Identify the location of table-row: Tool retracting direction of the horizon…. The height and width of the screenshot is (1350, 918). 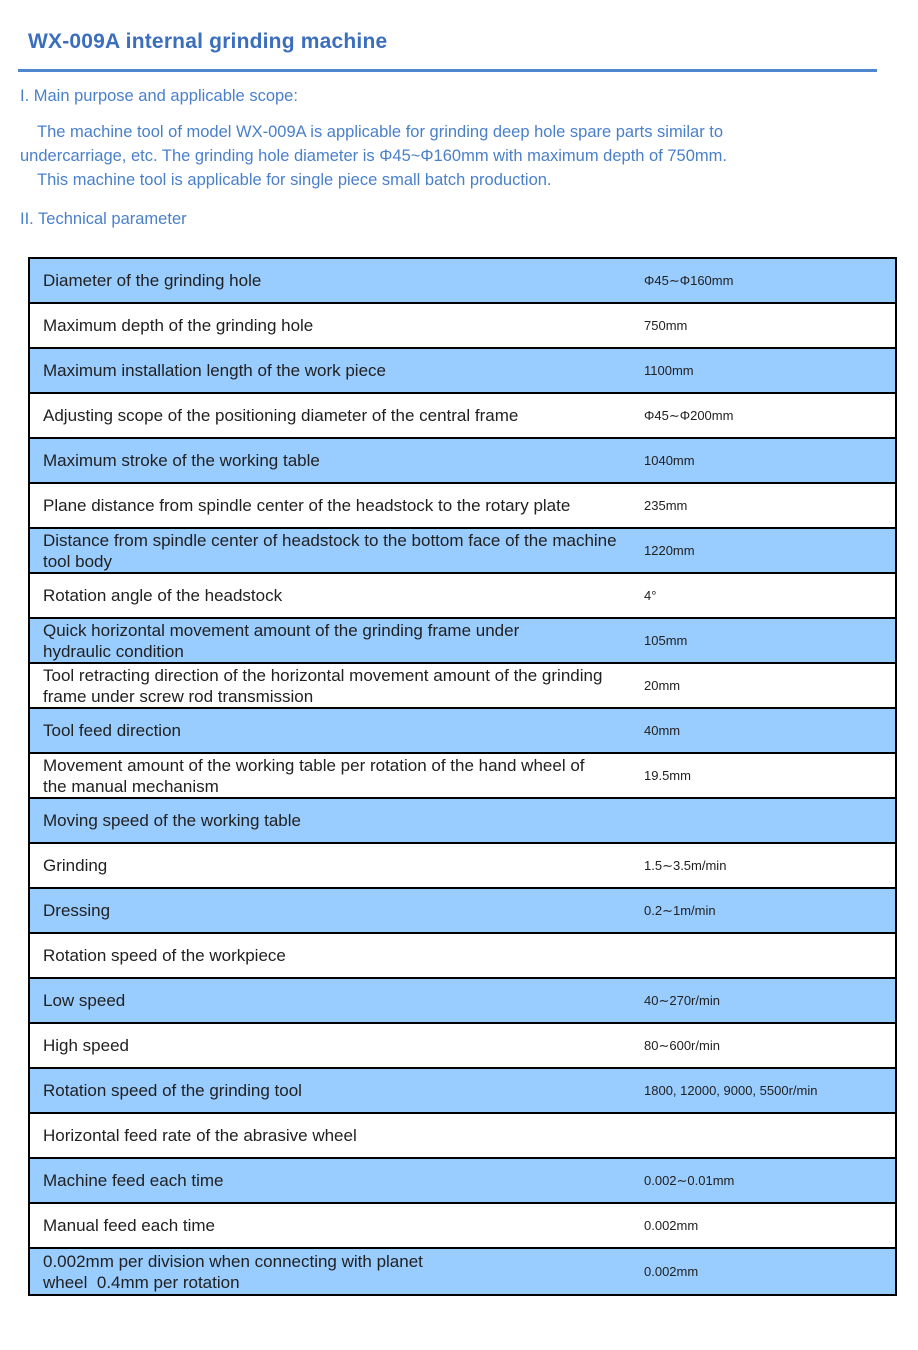
(462, 686).